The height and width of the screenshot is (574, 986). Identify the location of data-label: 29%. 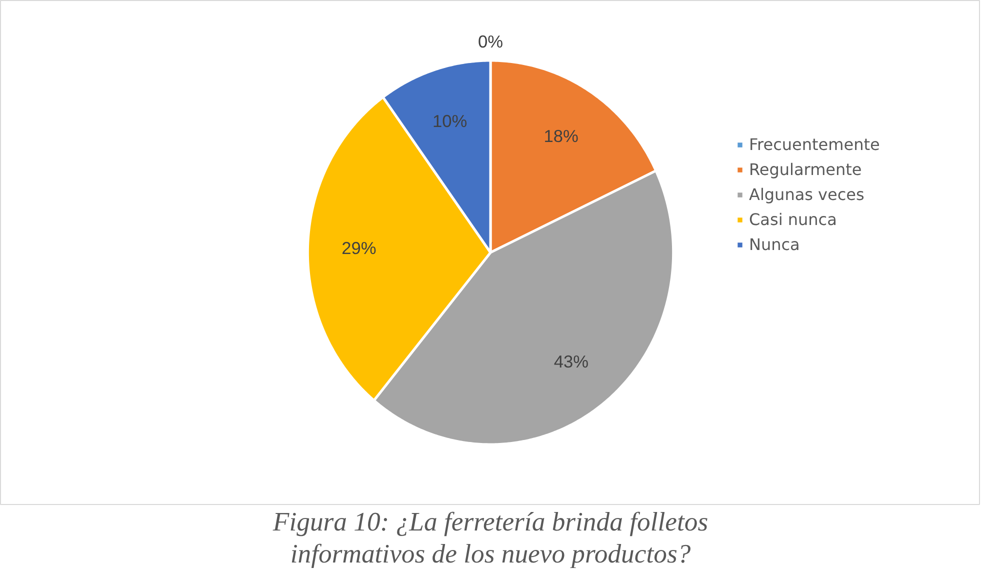
(359, 248).